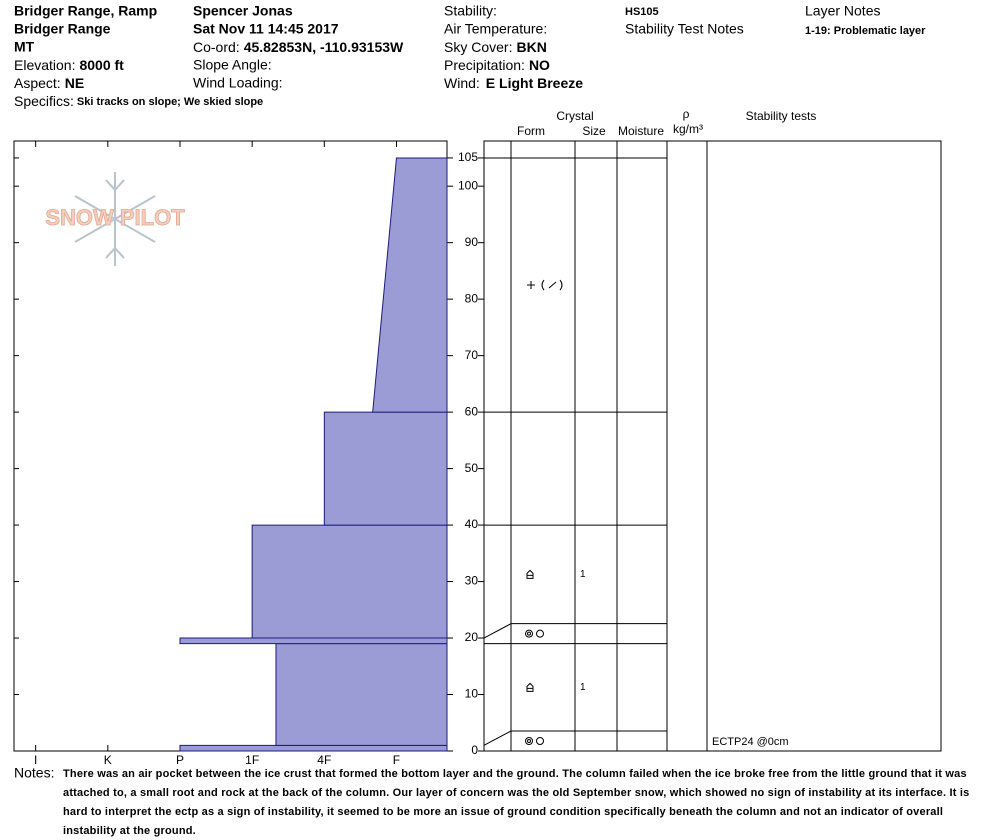  What do you see at coordinates (495, 29) in the screenshot?
I see `air-temperature: Air Temperature:` at bounding box center [495, 29].